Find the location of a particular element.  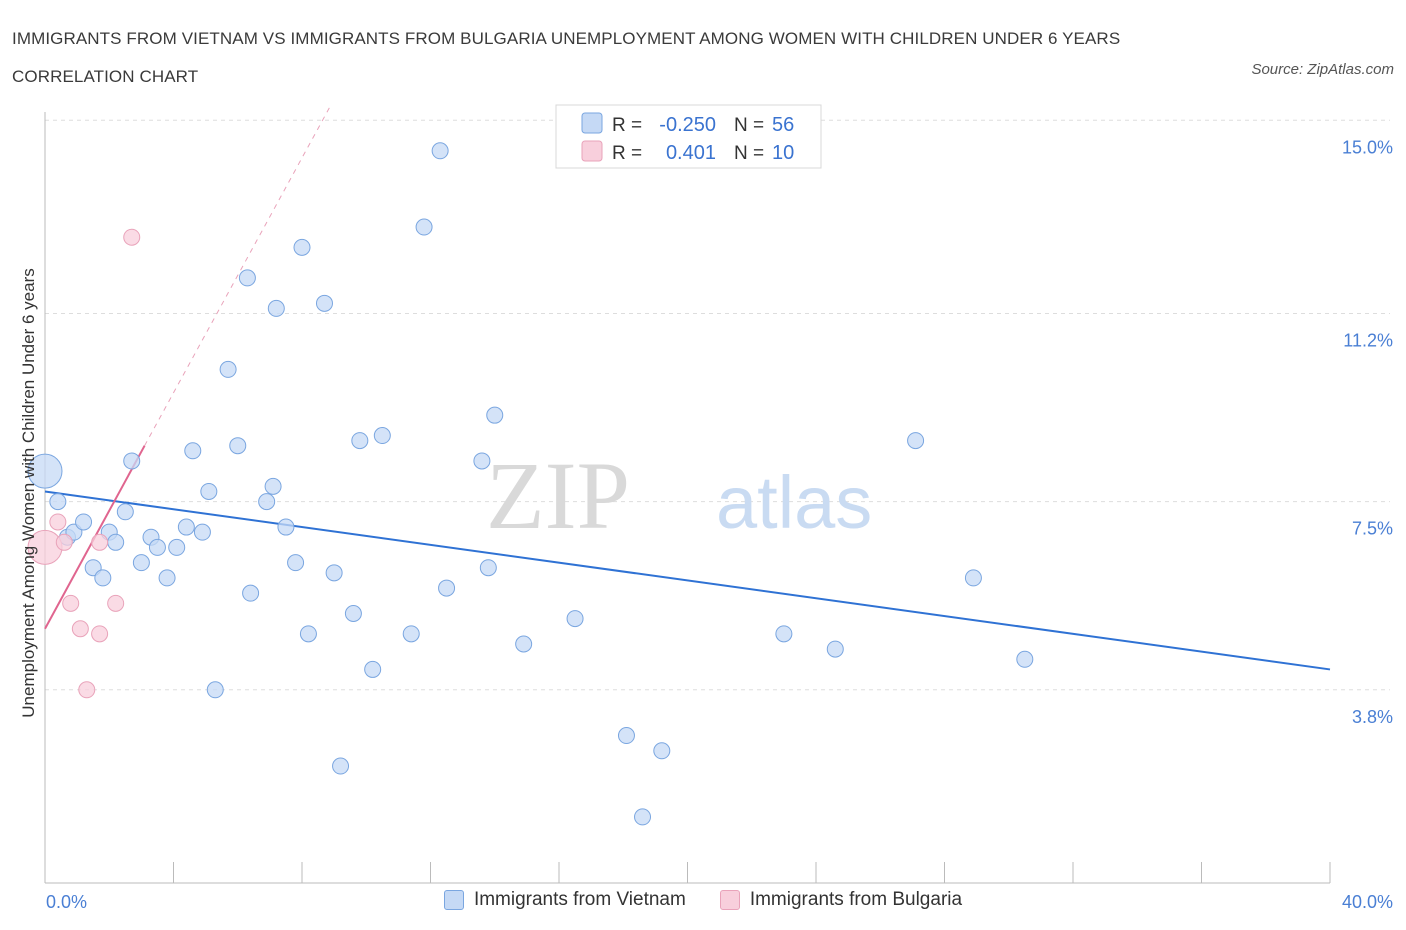

watermark-atlas: atlas is located at coordinates (794, 502).